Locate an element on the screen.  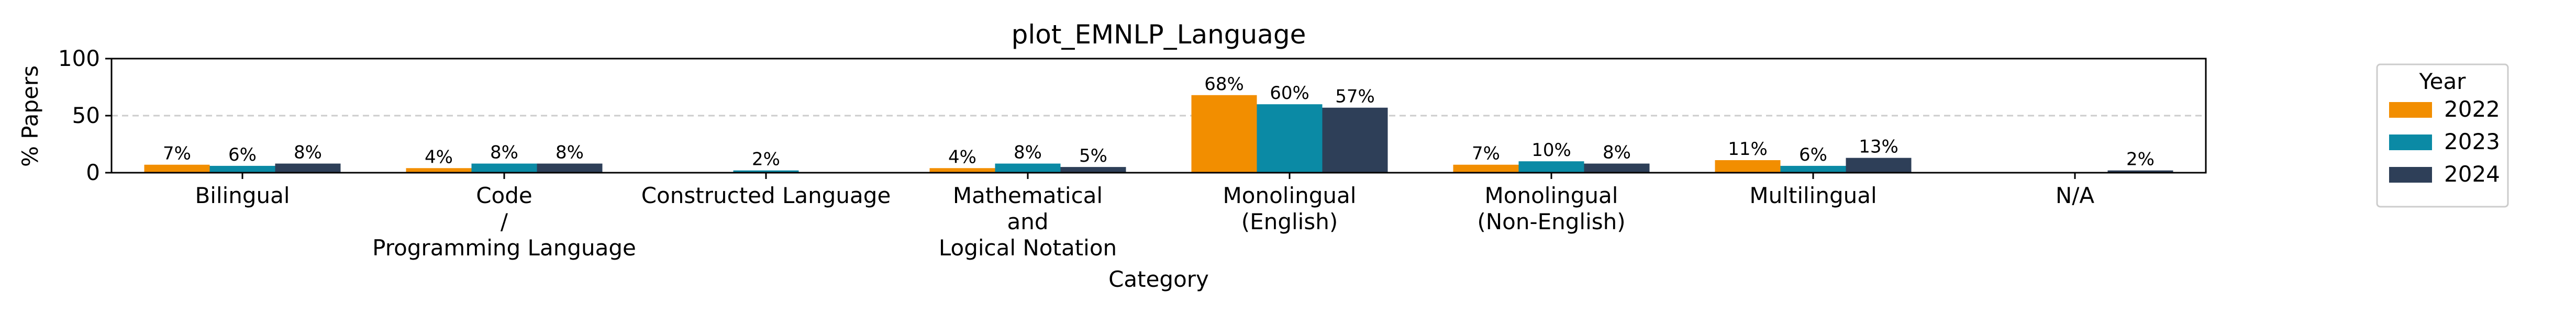
data-label-2022-2: 4% is located at coordinates (439, 157).